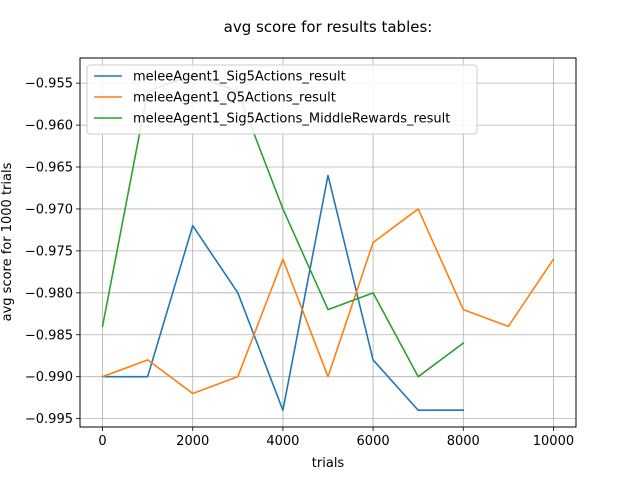  What do you see at coordinates (49, 293) in the screenshot?
I see `y-tick-label: −0.980` at bounding box center [49, 293].